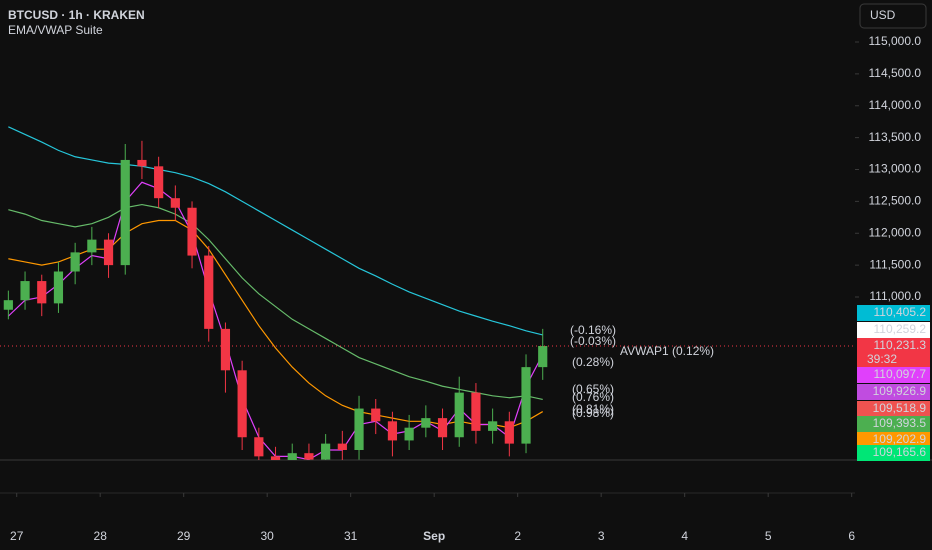 This screenshot has width=932, height=550. Describe the element at coordinates (268, 536) in the screenshot. I see `x-tick-label: 30` at that location.